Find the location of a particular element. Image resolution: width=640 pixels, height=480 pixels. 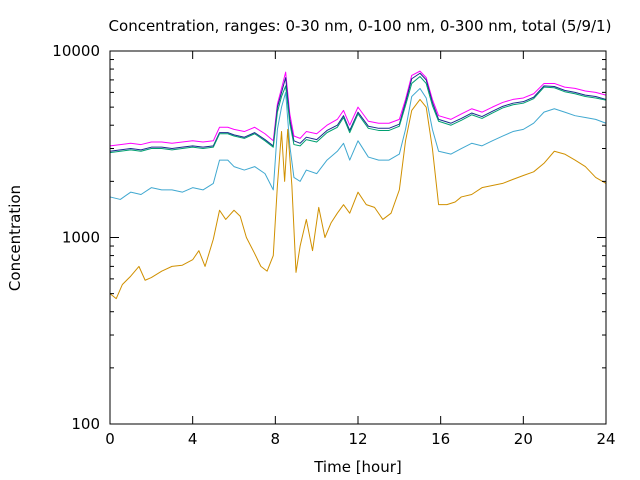

x-tick-label: 12 is located at coordinates (357, 439).